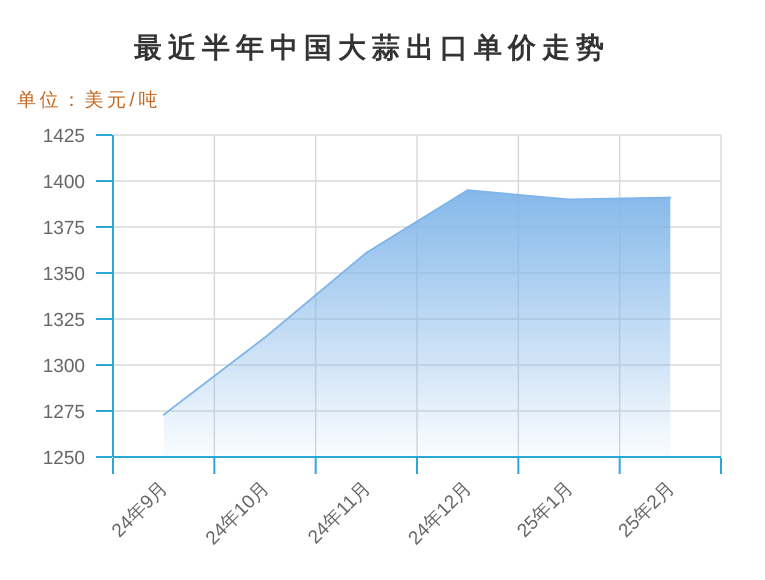  I want to click on y-tick-label: 1325, so click(63, 320).